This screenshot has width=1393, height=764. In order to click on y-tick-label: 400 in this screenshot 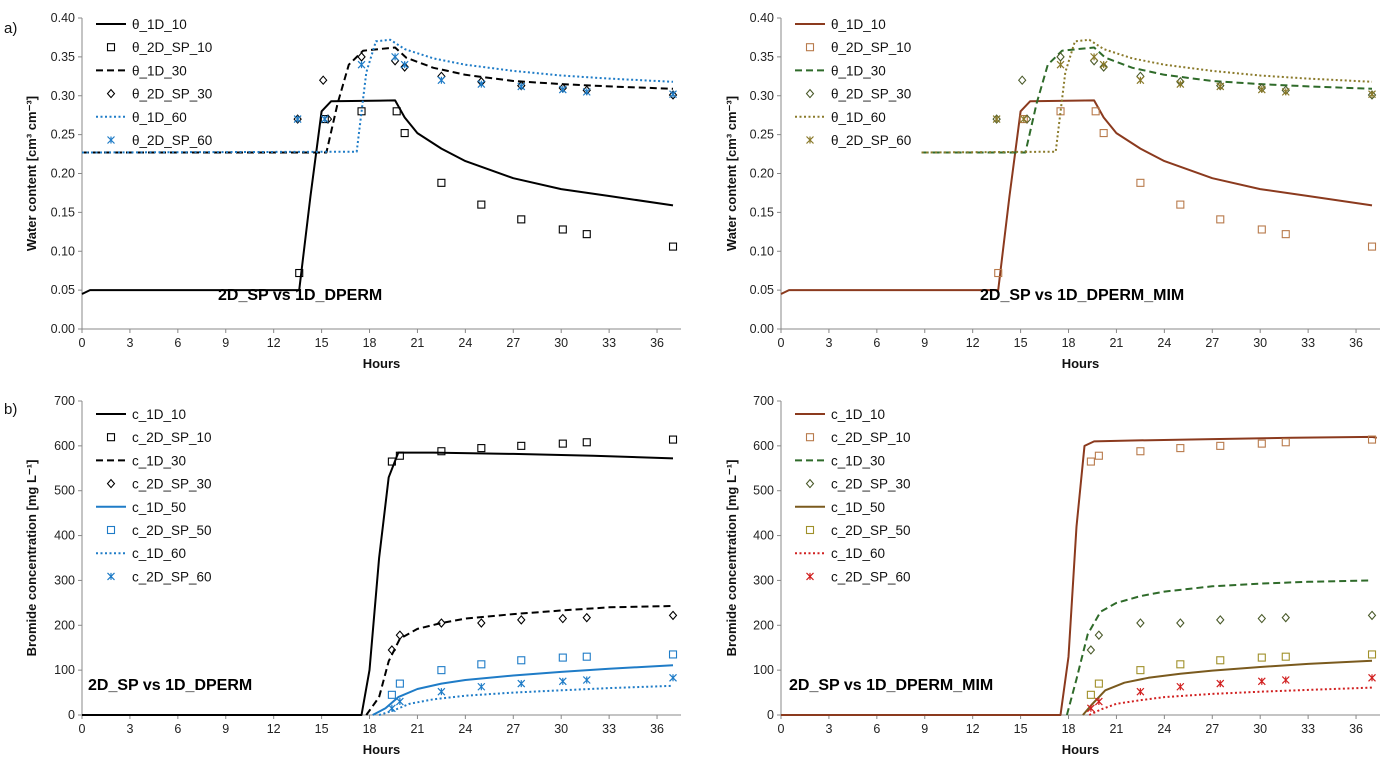, I will do `click(763, 536)`.